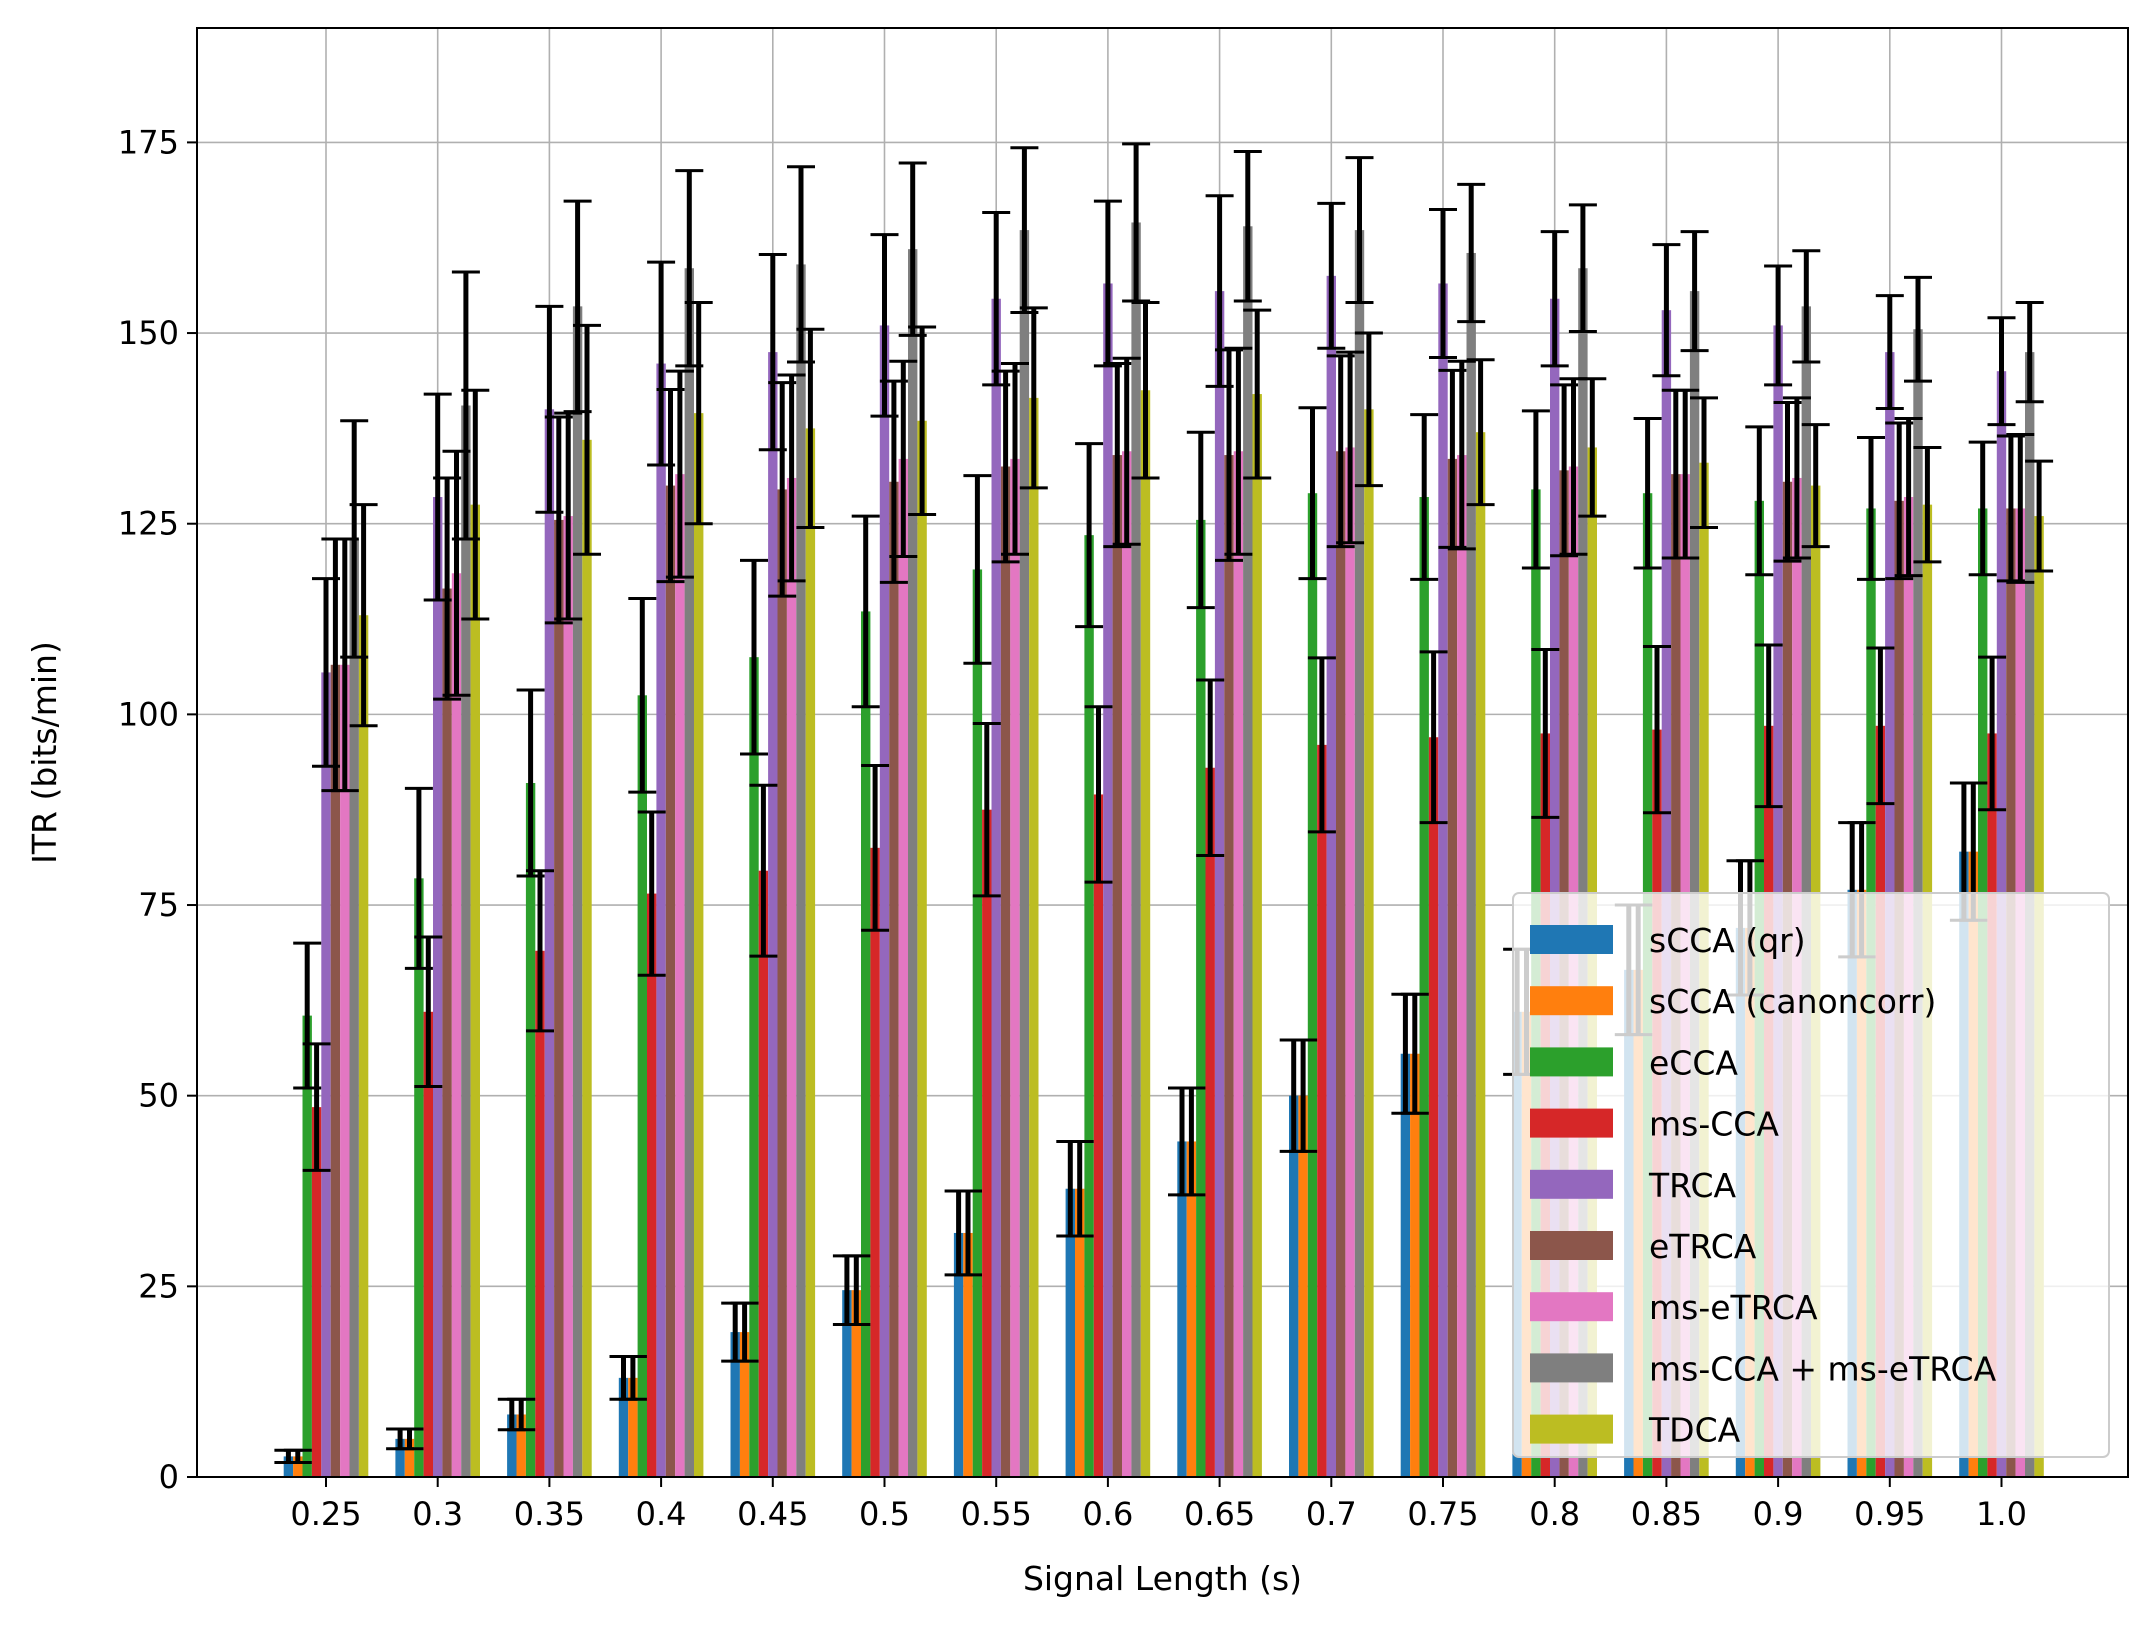  What do you see at coordinates (1219, 1514) in the screenshot?
I see `x-tick-label: 0.65` at bounding box center [1219, 1514].